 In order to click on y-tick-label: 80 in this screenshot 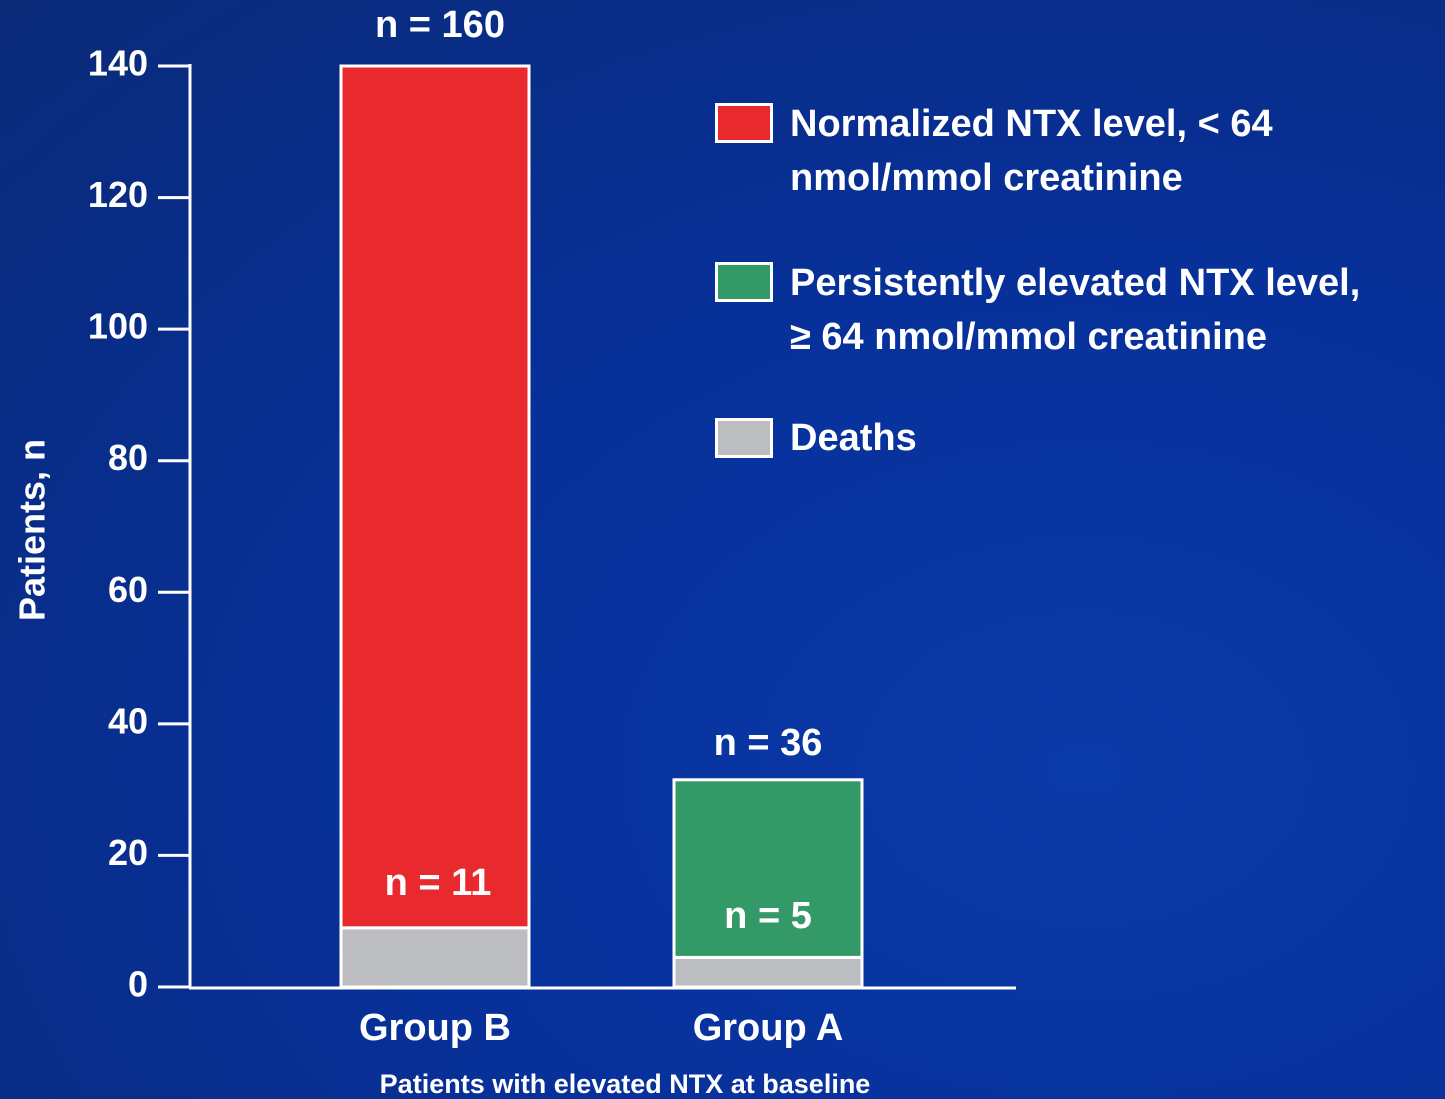, I will do `click(128, 457)`.